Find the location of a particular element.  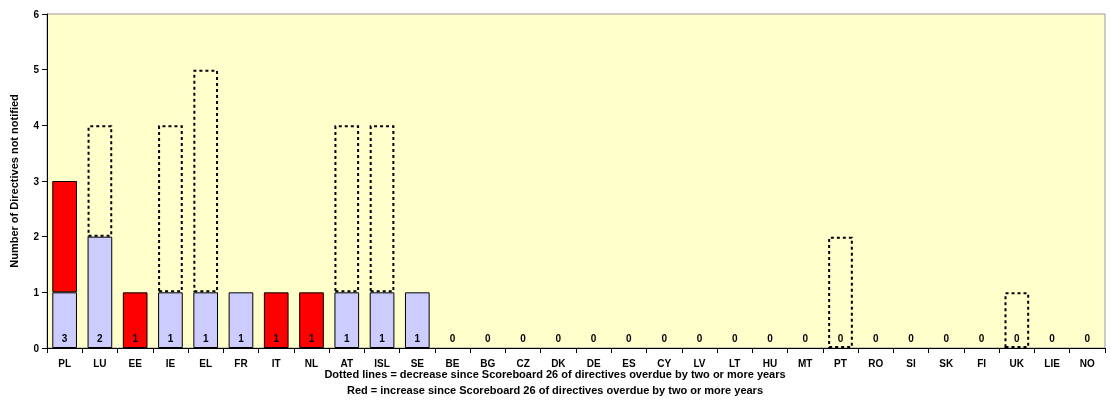

x-tick-label: LT is located at coordinates (734, 363).